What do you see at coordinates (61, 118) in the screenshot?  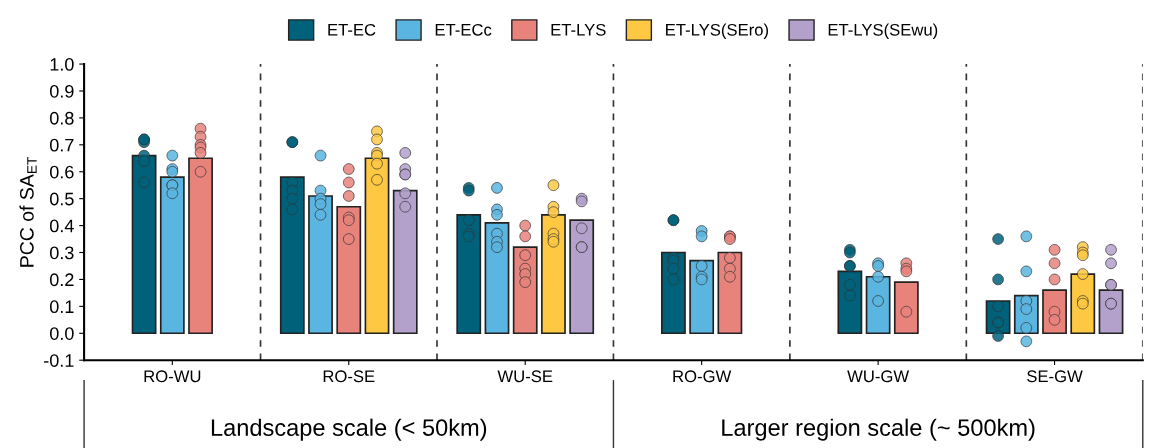 I see `y-tick-label: 0.8` at bounding box center [61, 118].